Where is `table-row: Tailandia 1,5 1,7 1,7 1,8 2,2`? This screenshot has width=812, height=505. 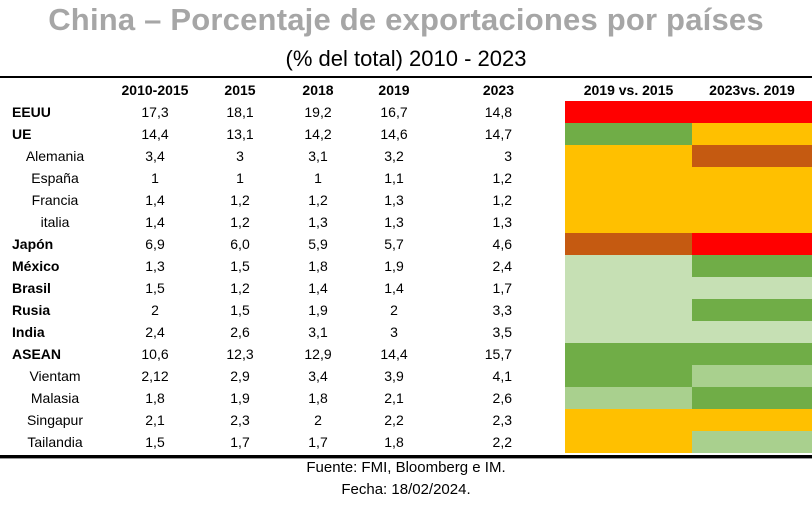
table-row: Tailandia 1,5 1,7 1,7 1,8 2,2 is located at coordinates (406, 442).